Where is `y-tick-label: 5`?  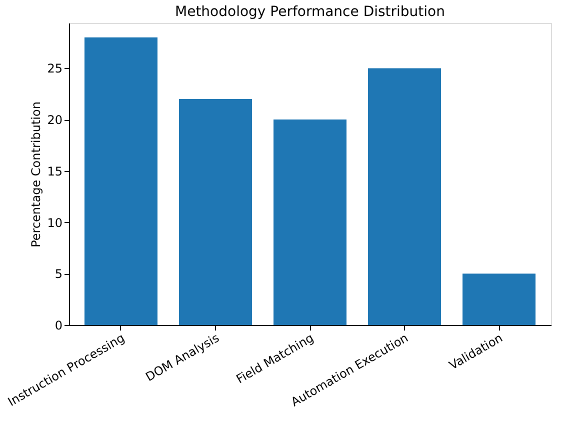 y-tick-label: 5 is located at coordinates (58, 274).